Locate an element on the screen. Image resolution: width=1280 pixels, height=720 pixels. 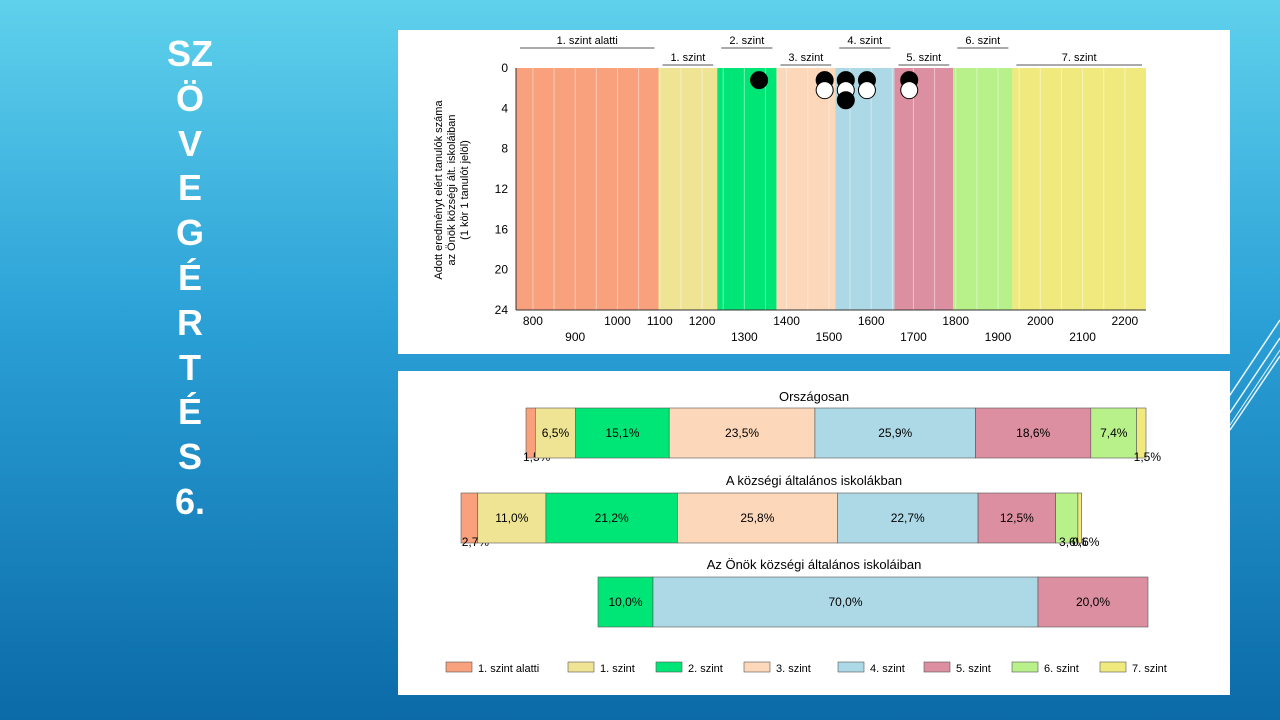
bar-value-label: 21,2% is located at coordinates (612, 518).